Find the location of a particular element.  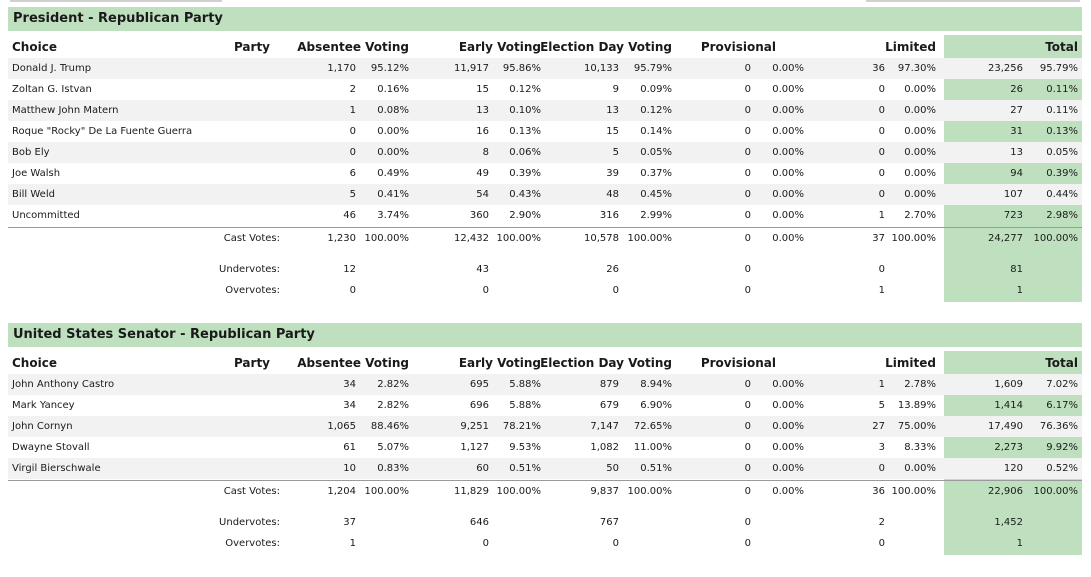

header-early: Early Voting is located at coordinates (499, 47).